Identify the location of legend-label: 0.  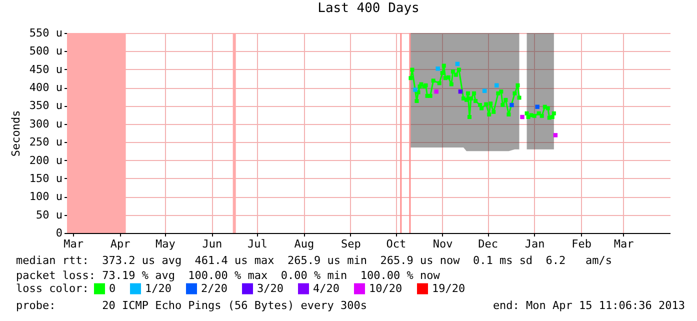
(112, 288).